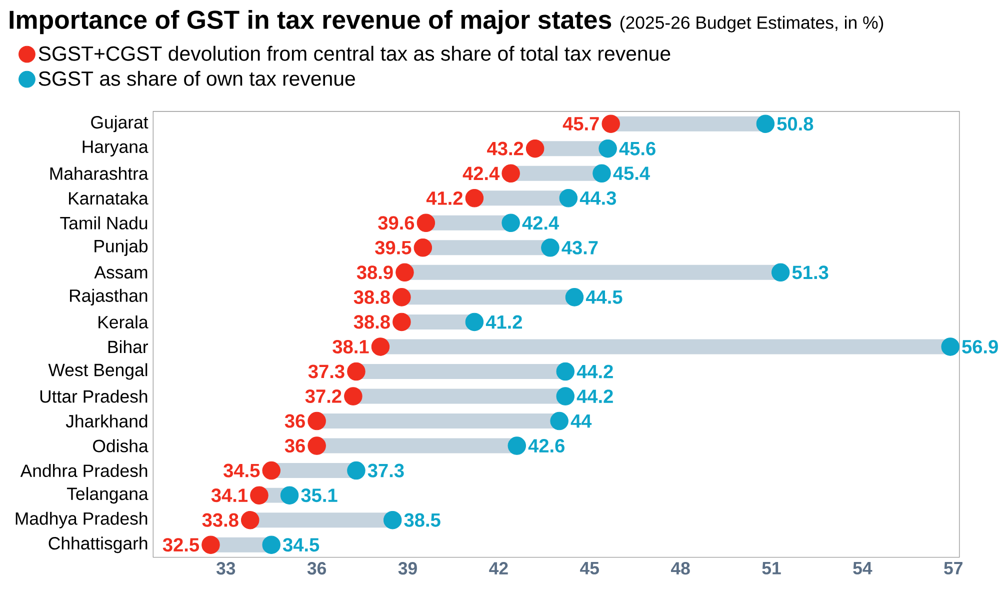 The width and height of the screenshot is (1000, 612). I want to click on y-tick-label: Haryana, so click(115, 148).